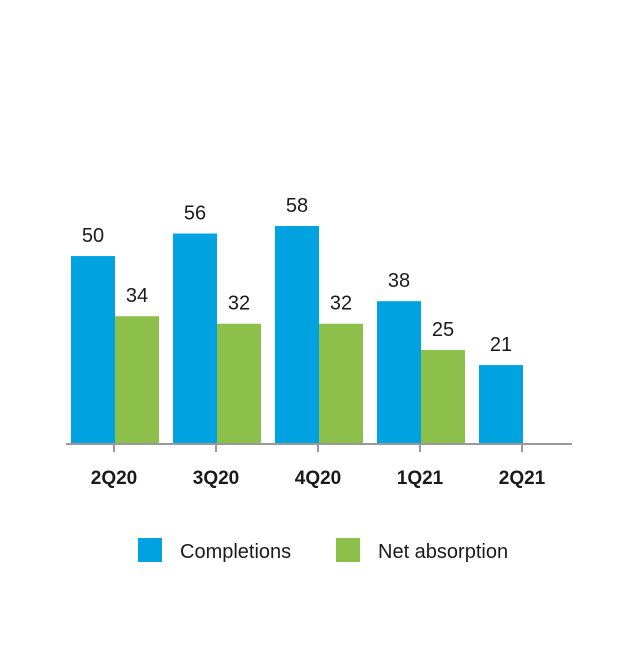 This screenshot has width=636, height=650. Describe the element at coordinates (195, 214) in the screenshot. I see `value-label-completions-3q20: 56` at that location.